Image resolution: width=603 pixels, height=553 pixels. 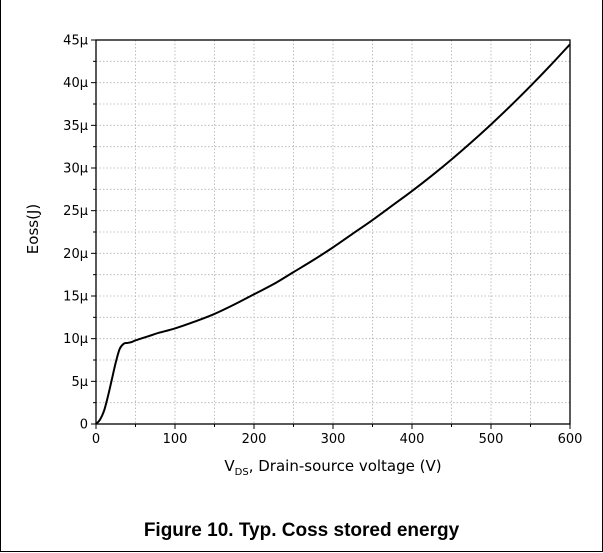 I want to click on y-tick-label: 20µ, so click(x=75, y=254).